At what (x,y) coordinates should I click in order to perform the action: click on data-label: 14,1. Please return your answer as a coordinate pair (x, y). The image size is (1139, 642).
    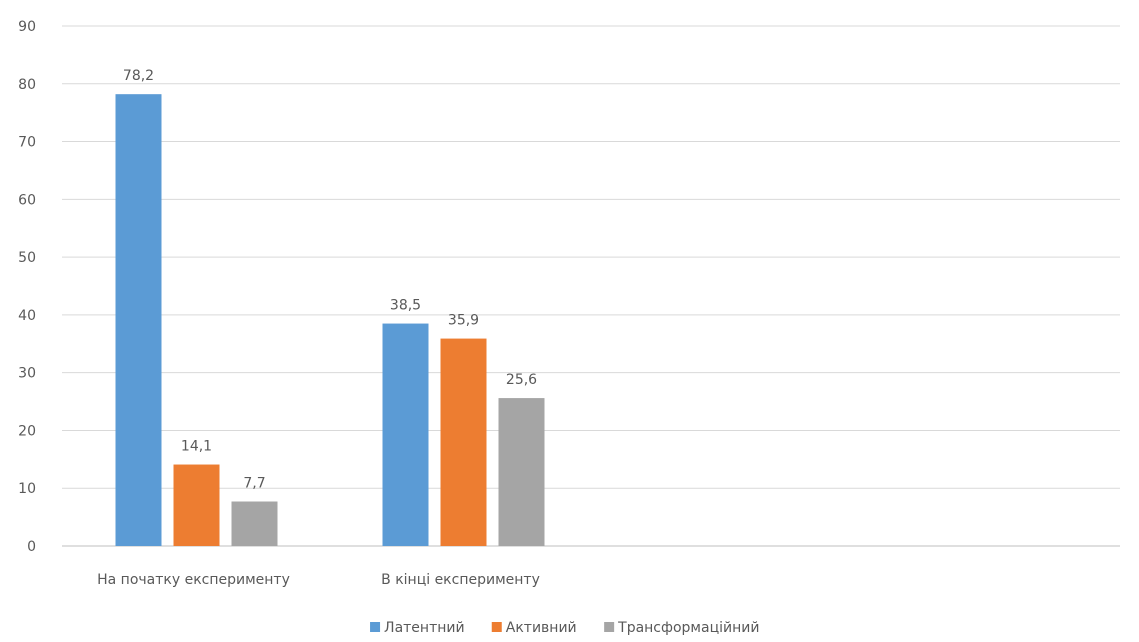
    Looking at the image, I should click on (196, 447).